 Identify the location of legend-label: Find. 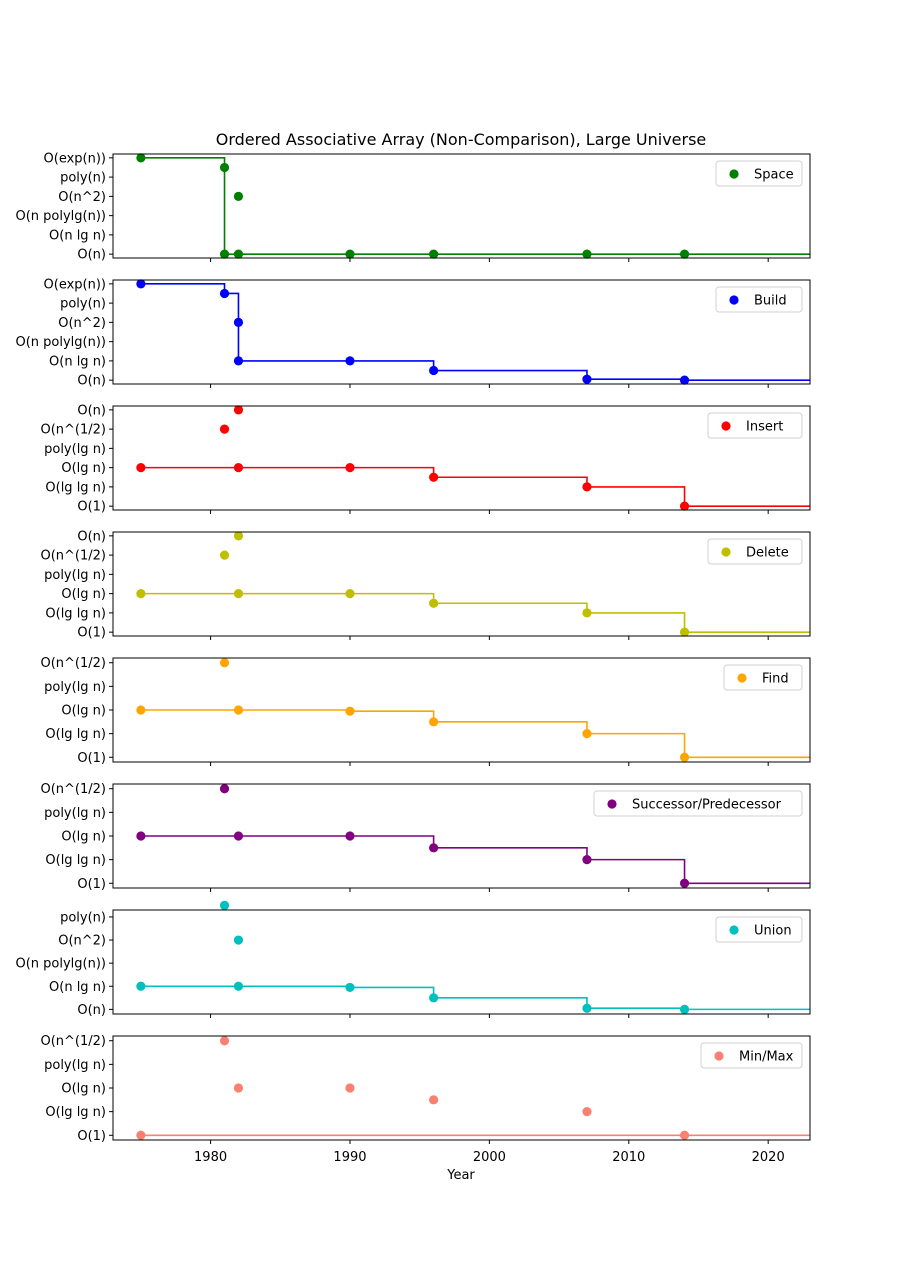
(775, 679).